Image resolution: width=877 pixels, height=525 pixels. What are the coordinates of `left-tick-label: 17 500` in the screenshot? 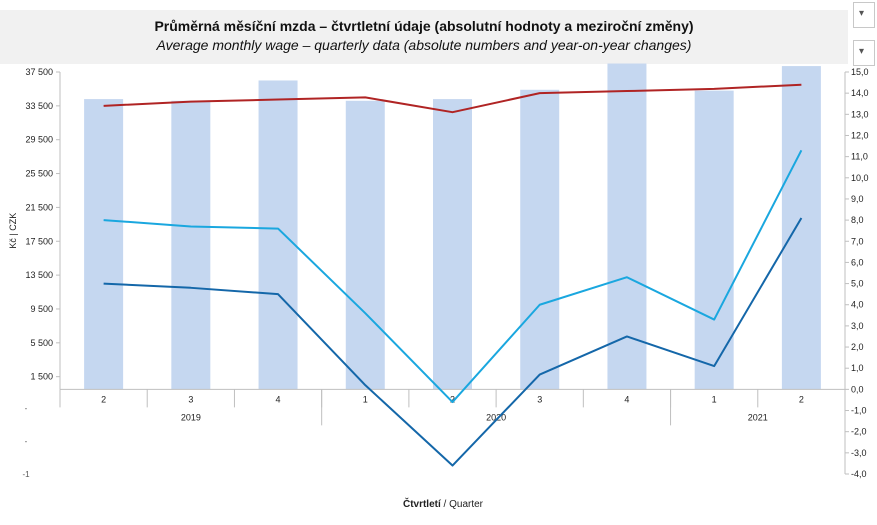 It's located at (39, 241).